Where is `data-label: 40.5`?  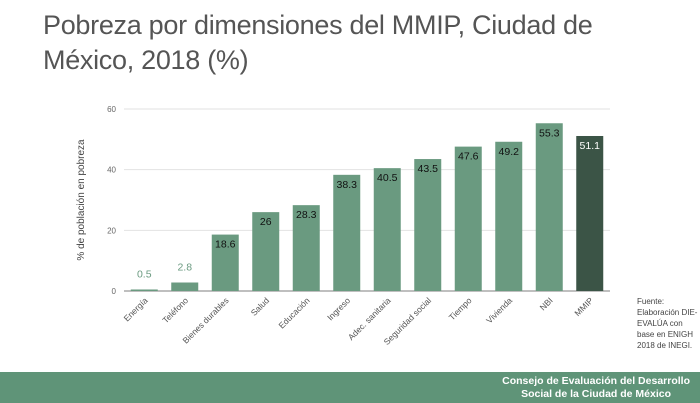 data-label: 40.5 is located at coordinates (387, 178).